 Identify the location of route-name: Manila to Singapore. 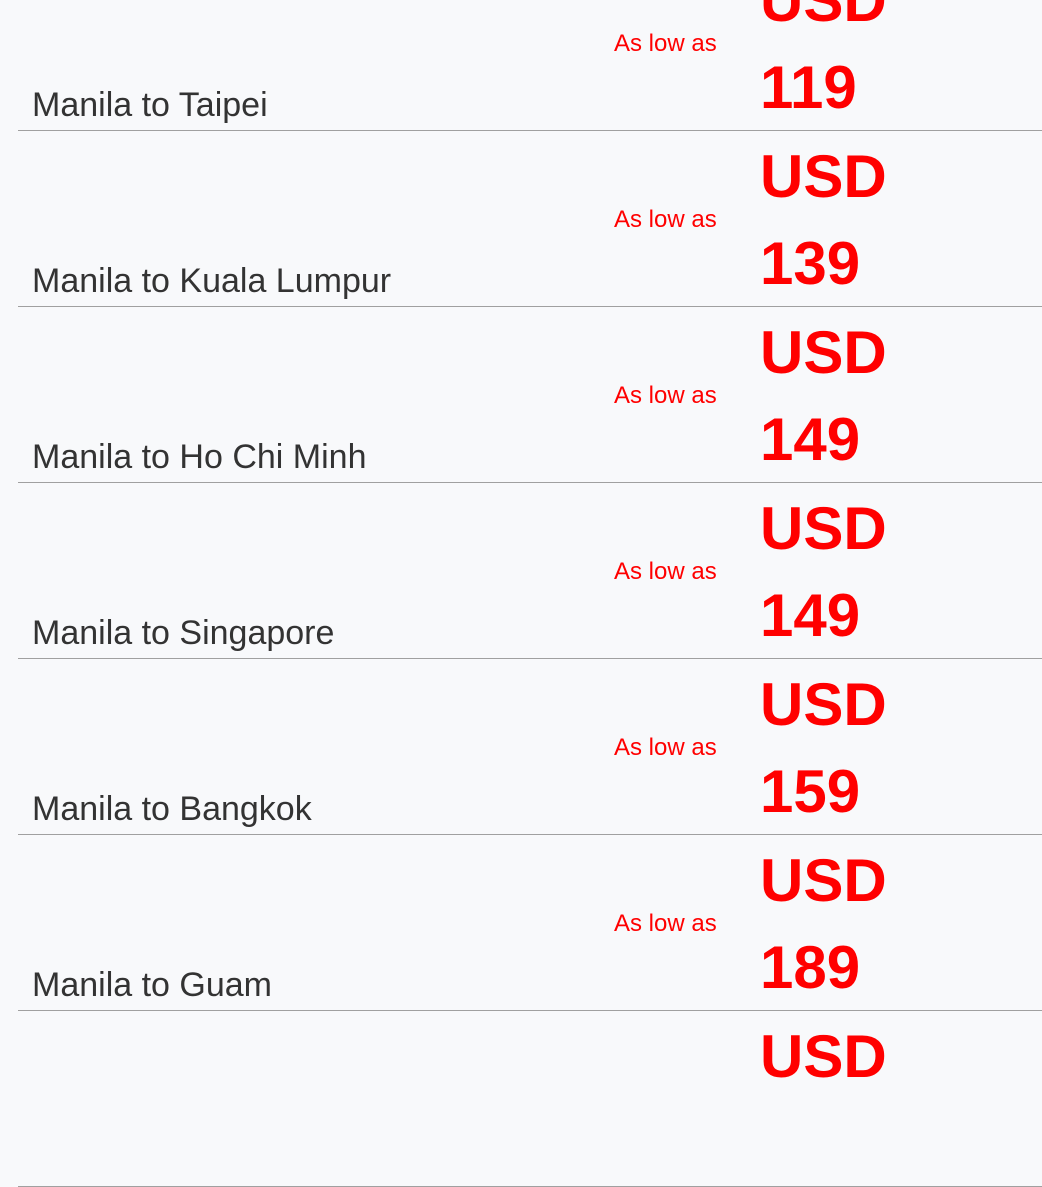
(183, 633).